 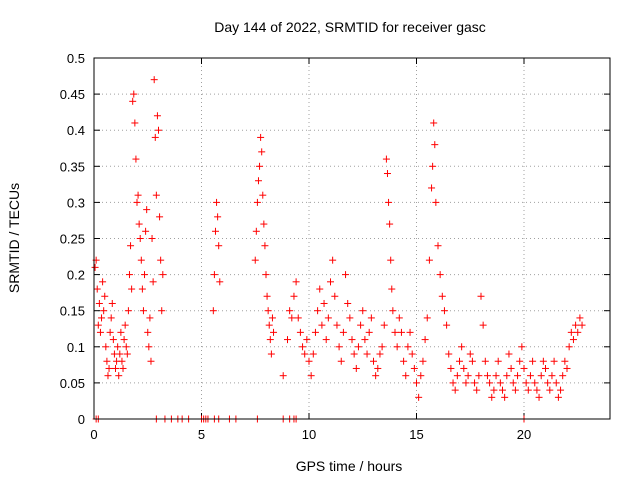 I want to click on y-tick-label: 0.3, so click(x=76, y=202).